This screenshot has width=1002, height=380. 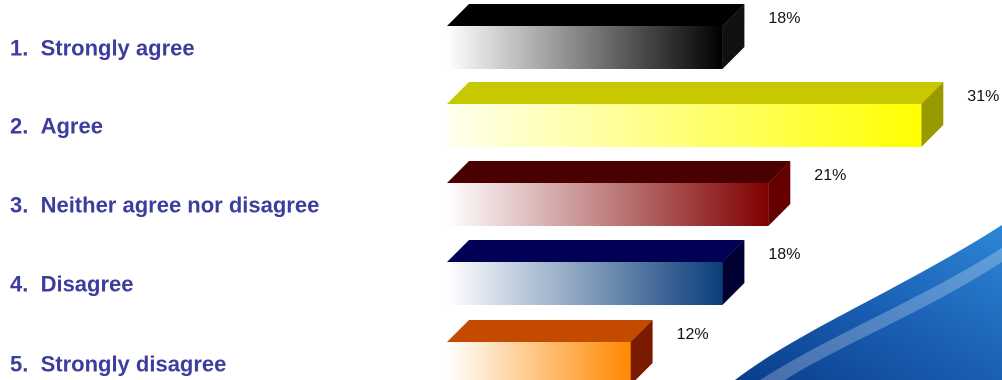 I want to click on category-label-3: 3. Neither agree nor disagree, so click(x=164, y=205).